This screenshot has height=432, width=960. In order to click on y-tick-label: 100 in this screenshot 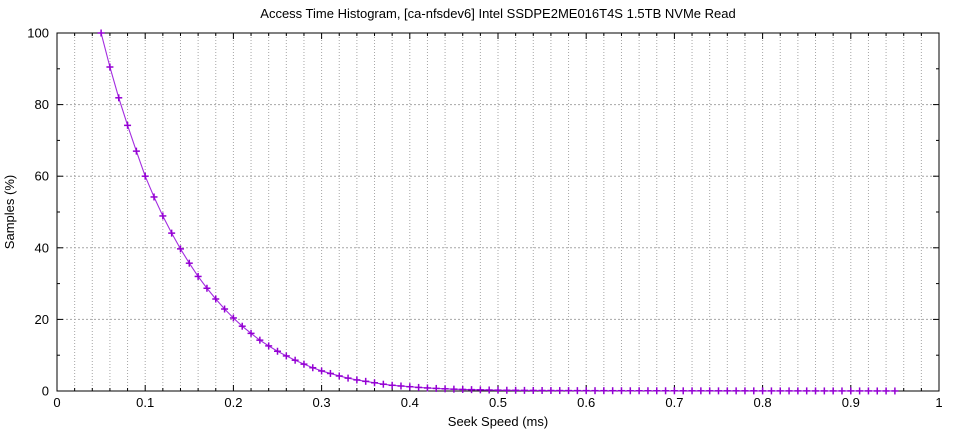, I will do `click(38, 33)`.